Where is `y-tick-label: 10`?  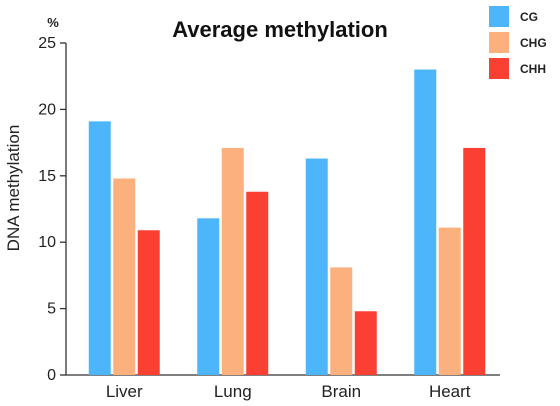 y-tick-label: 10 is located at coordinates (47, 242).